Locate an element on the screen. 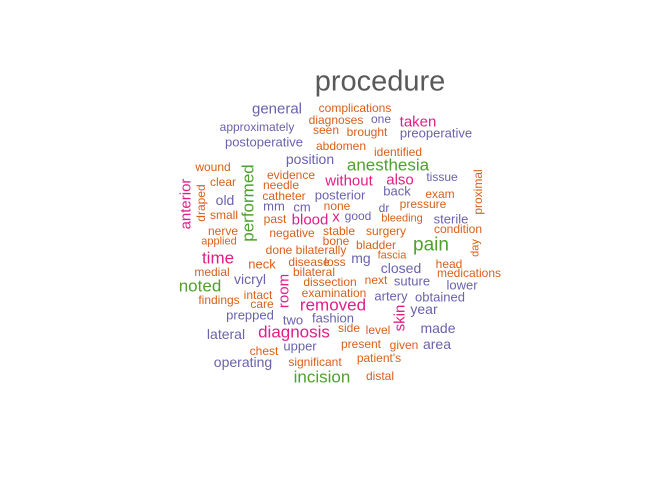 The image size is (672, 480). word-patients: patient's is located at coordinates (379, 358).